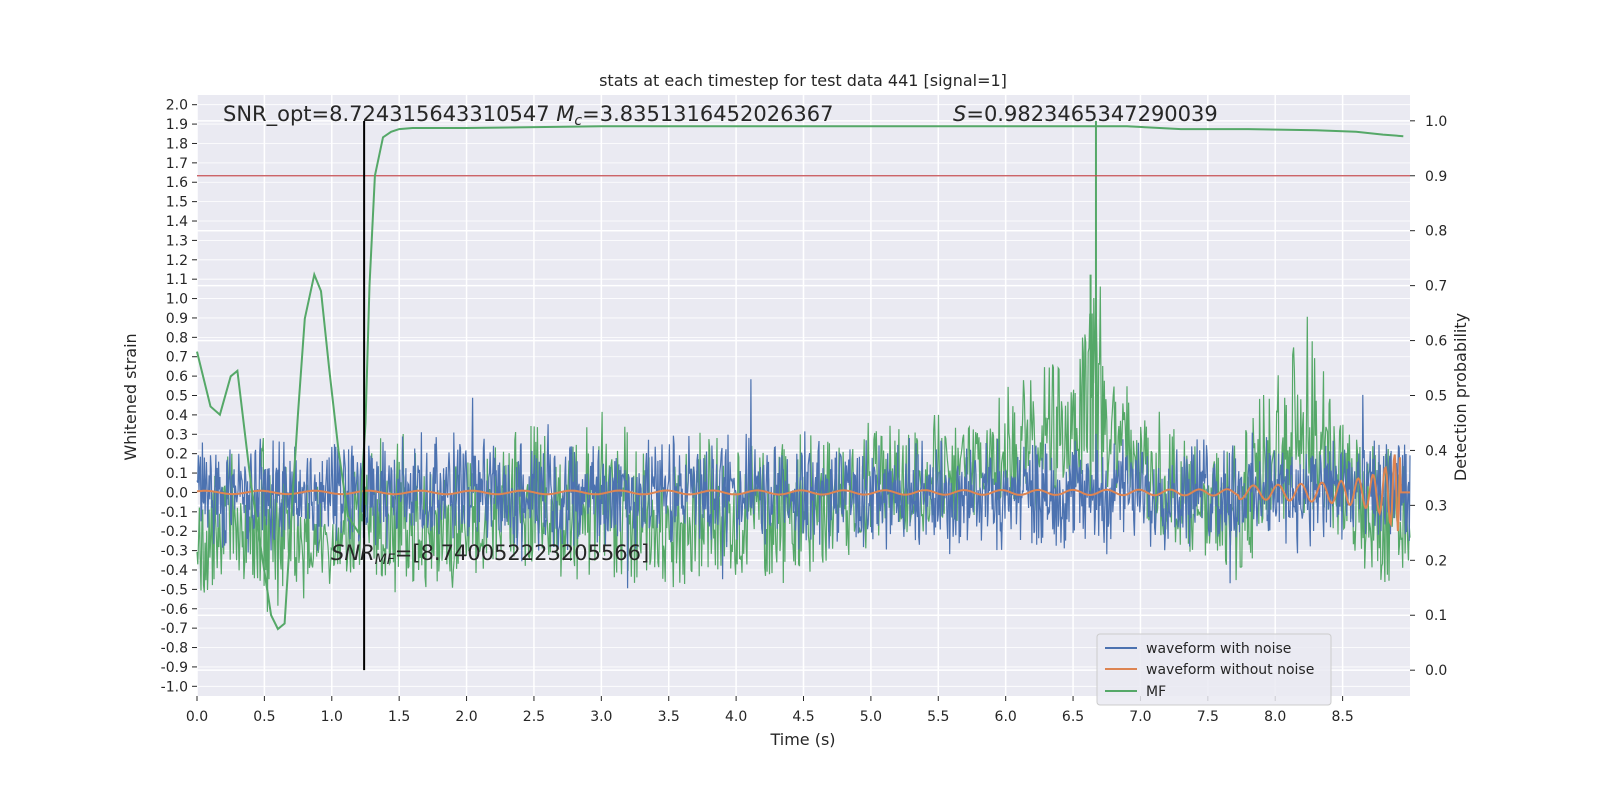 The width and height of the screenshot is (1600, 800). I want to click on s-annotation: S=0.9823465347290039, so click(1085, 114).